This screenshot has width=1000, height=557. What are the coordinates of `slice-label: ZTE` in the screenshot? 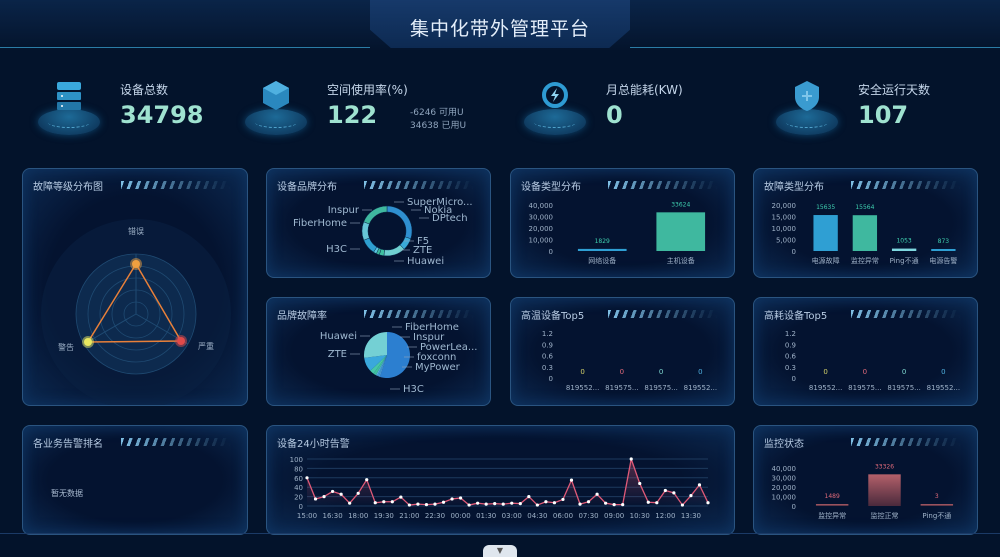 It's located at (422, 250).